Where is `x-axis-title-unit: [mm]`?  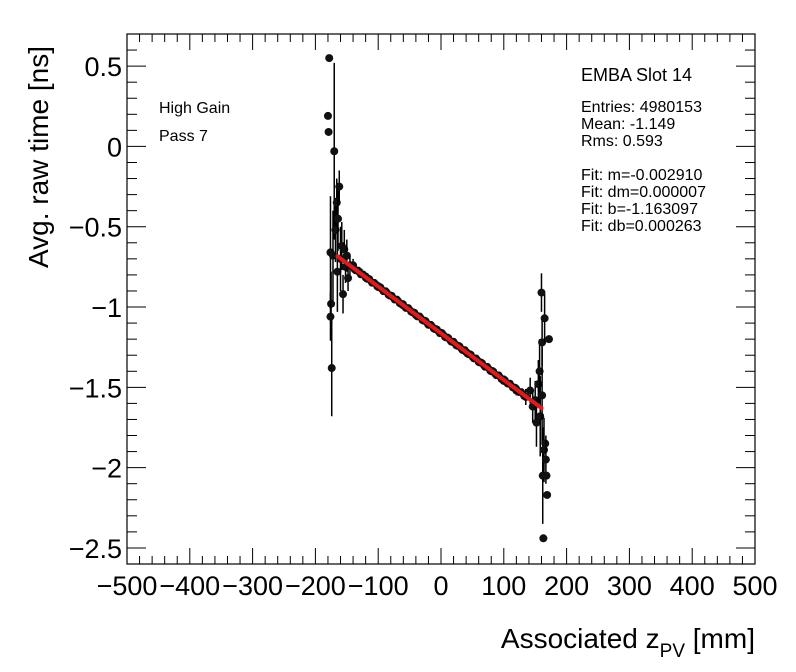
x-axis-title-unit: [mm] is located at coordinates (720, 638).